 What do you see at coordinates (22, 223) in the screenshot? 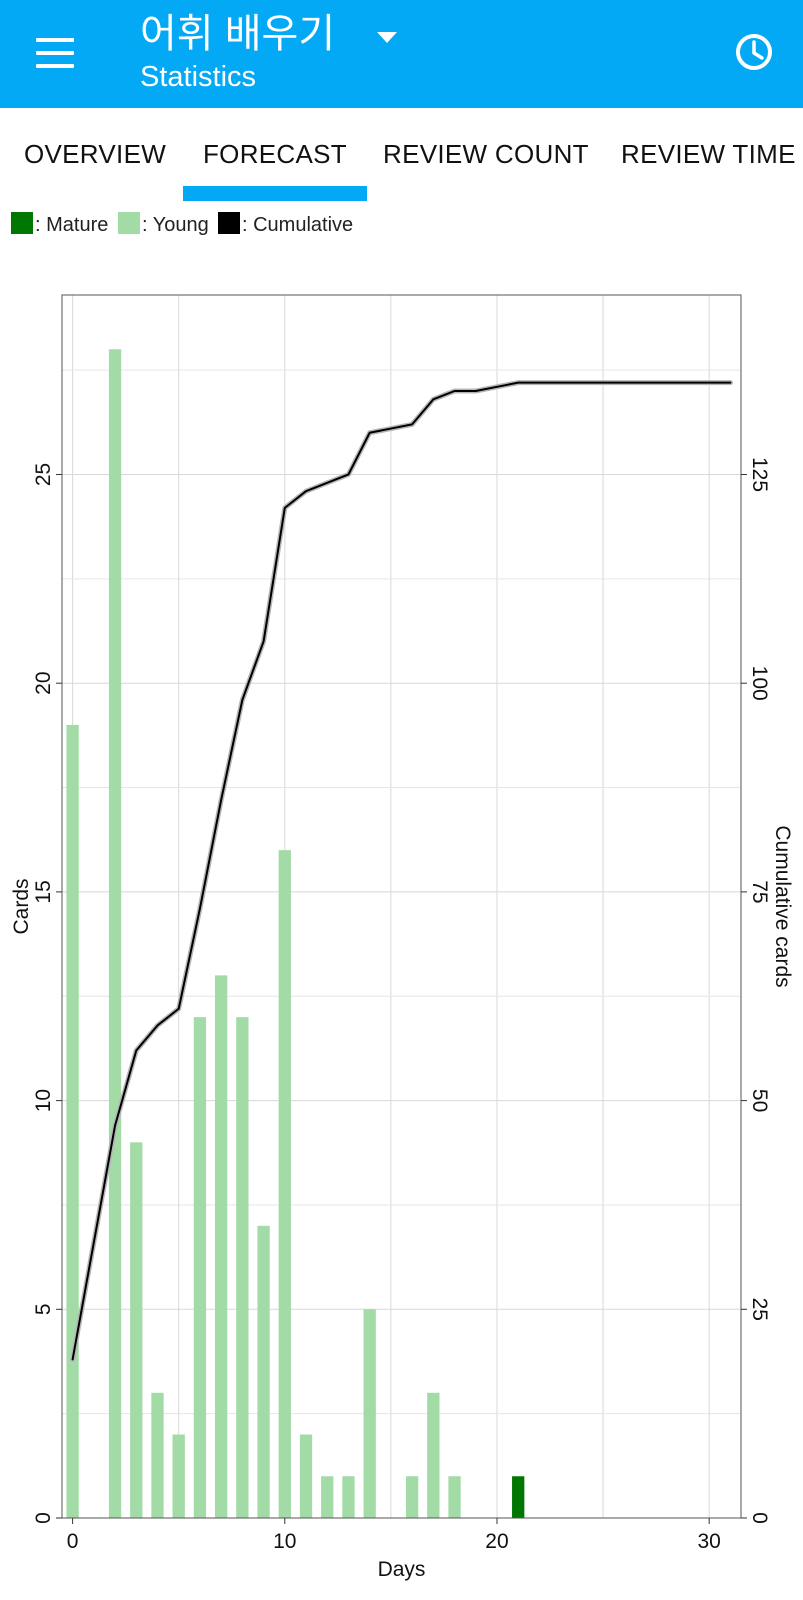
I see `legend-swatch-mature` at bounding box center [22, 223].